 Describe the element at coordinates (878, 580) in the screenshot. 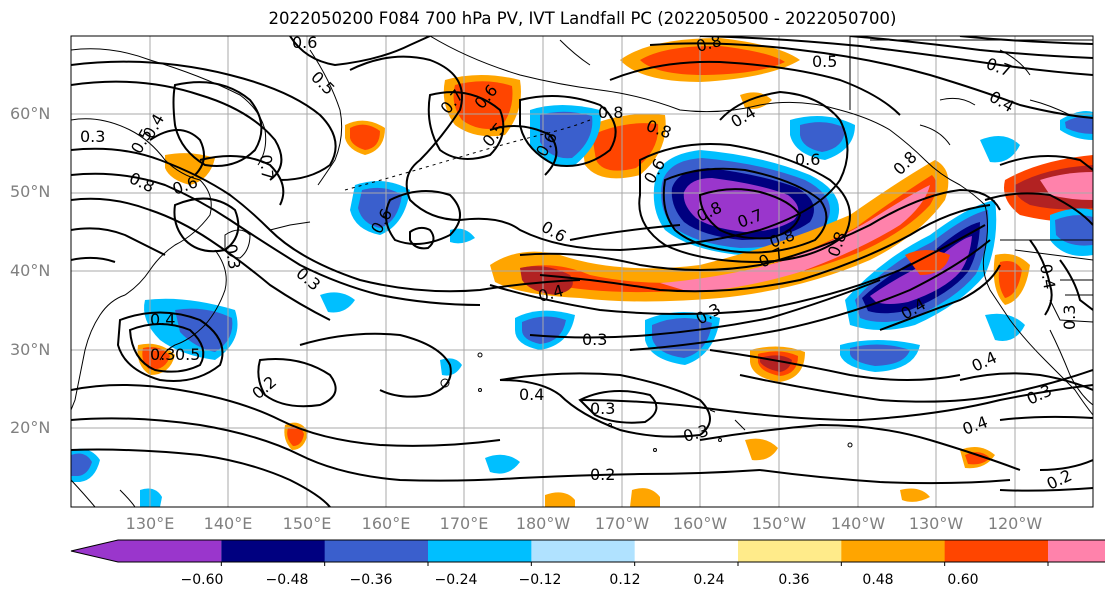

I see `colorbar-tick-label: 0.48` at that location.